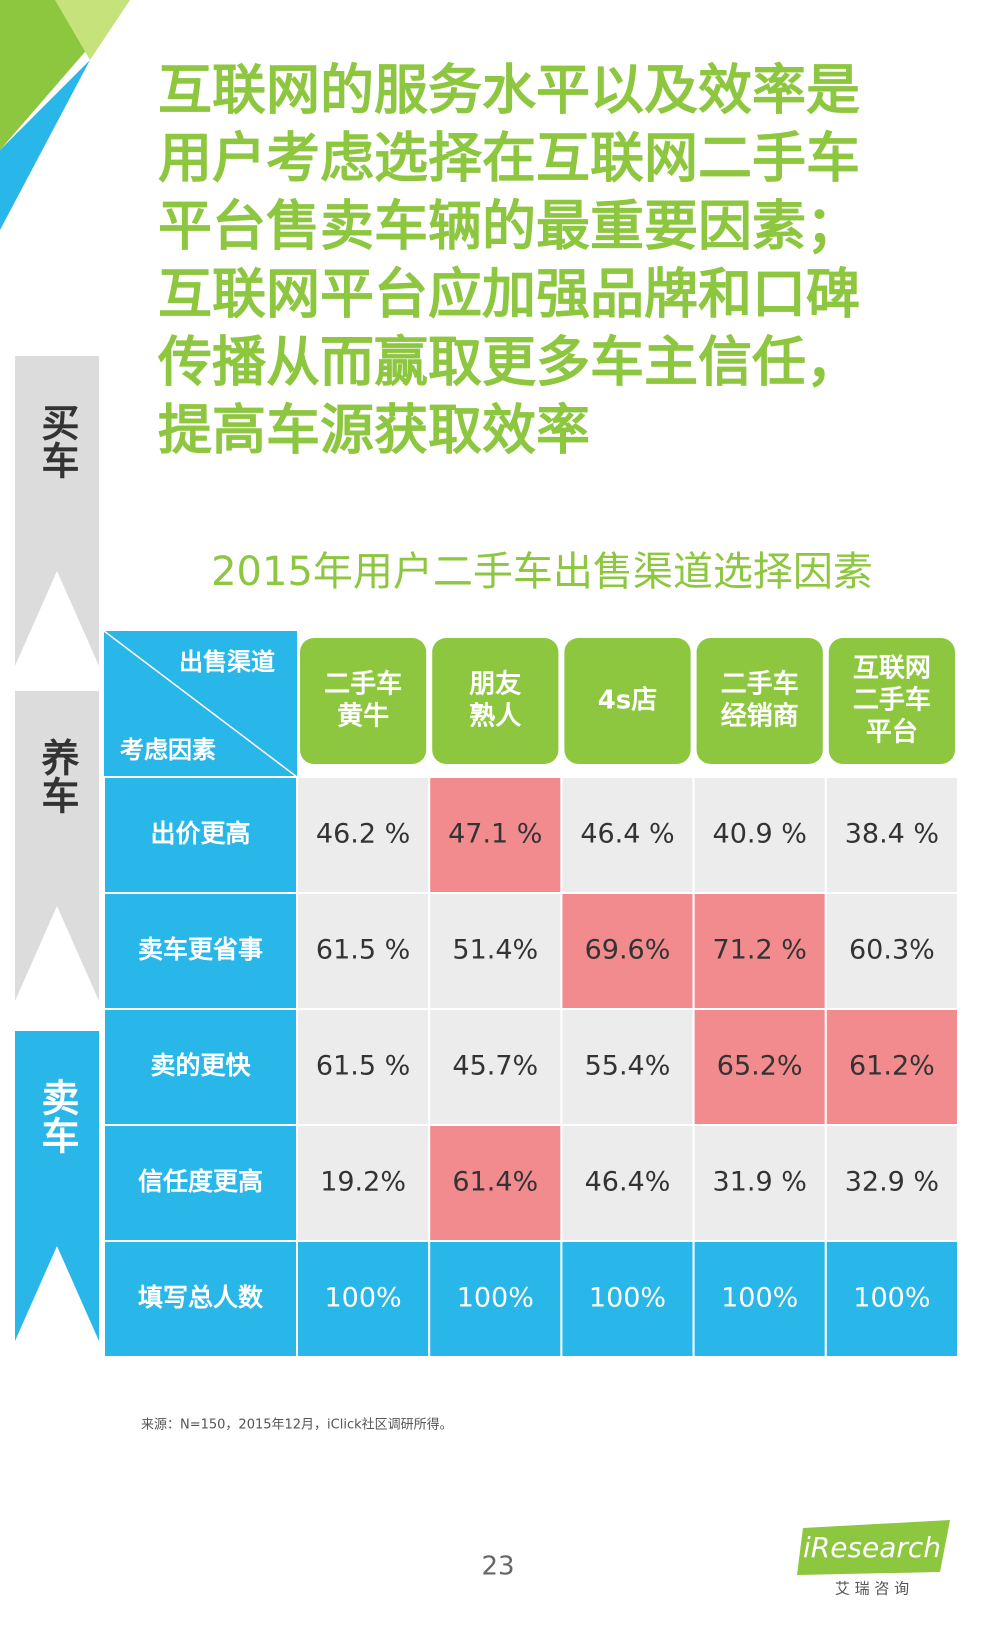 Image resolution: width=1000 pixels, height=1640 pixels. I want to click on cell-value: 32.9 %, so click(892, 1182).